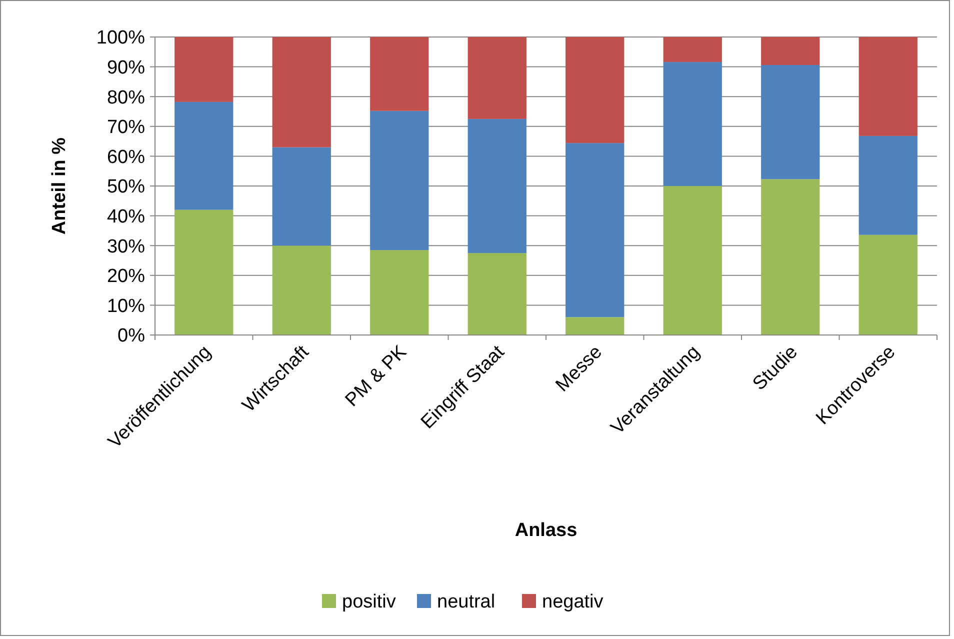 This screenshot has width=954, height=639. I want to click on y-tick-label: 40%, so click(126, 217).